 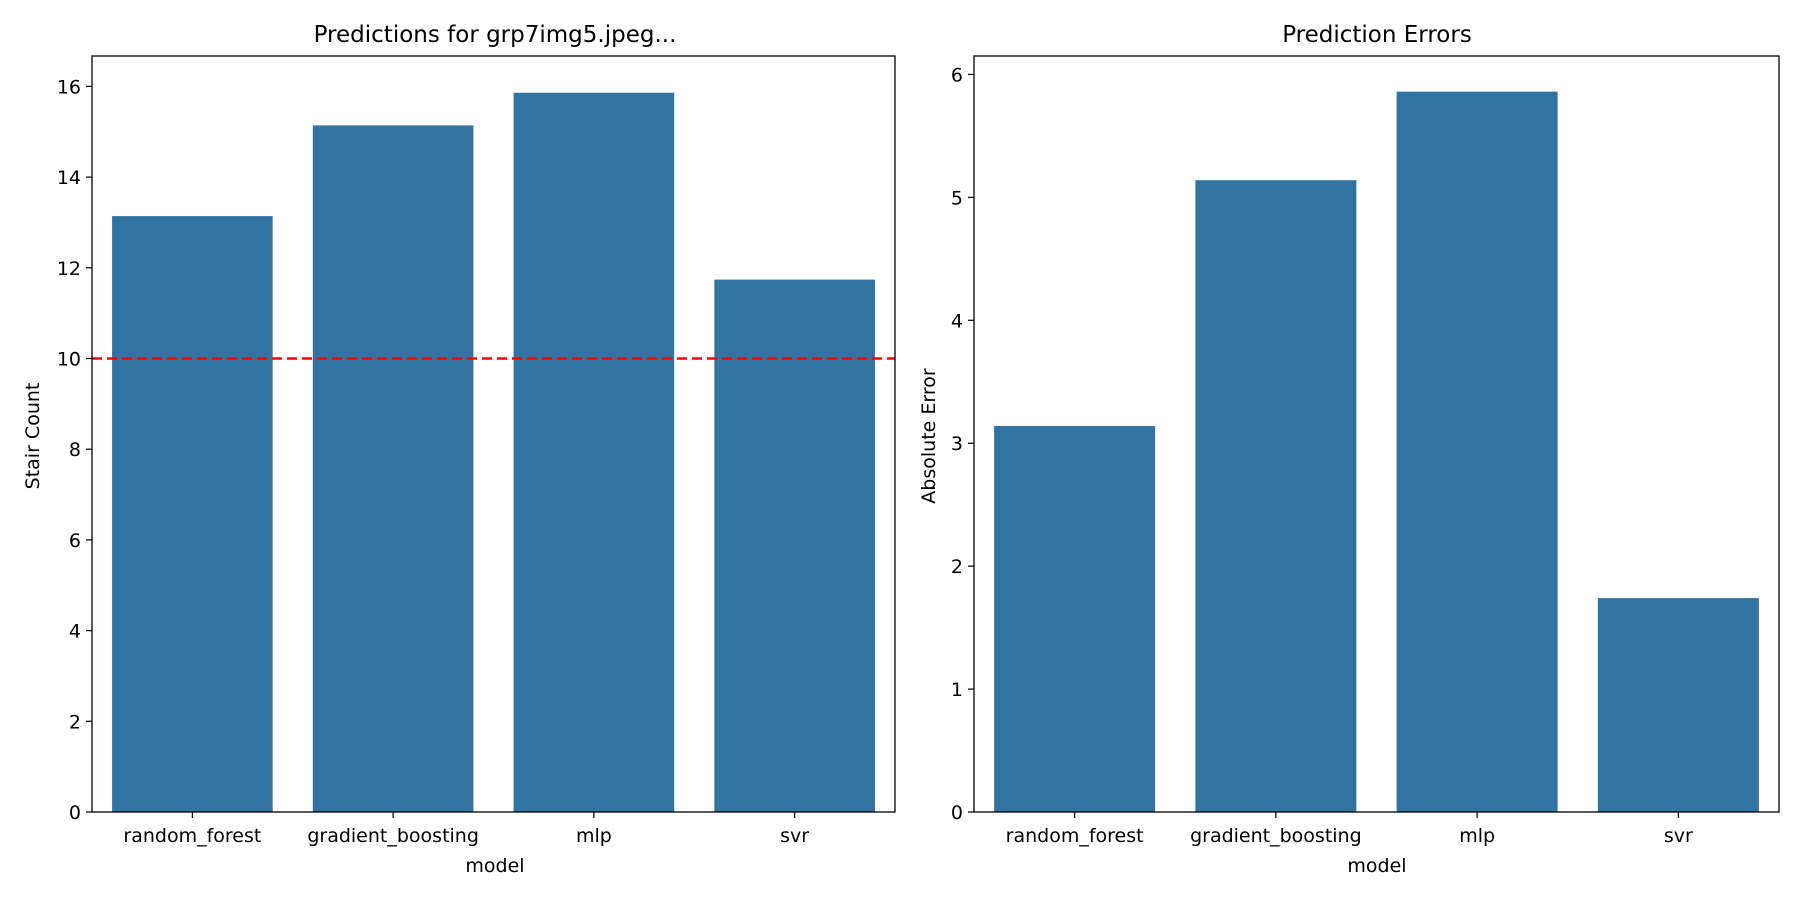 What do you see at coordinates (957, 444) in the screenshot?
I see `y-tick-label: 3` at bounding box center [957, 444].